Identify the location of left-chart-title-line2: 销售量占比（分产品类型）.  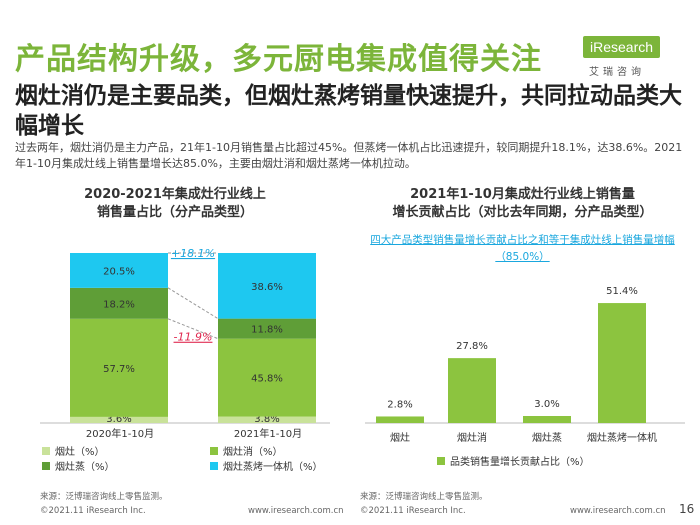
(174, 212).